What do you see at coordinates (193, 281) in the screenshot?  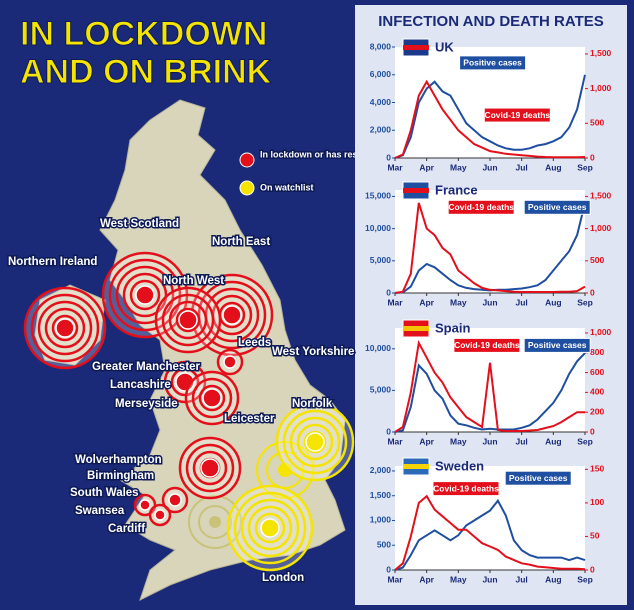 I see `region-label: North West` at bounding box center [193, 281].